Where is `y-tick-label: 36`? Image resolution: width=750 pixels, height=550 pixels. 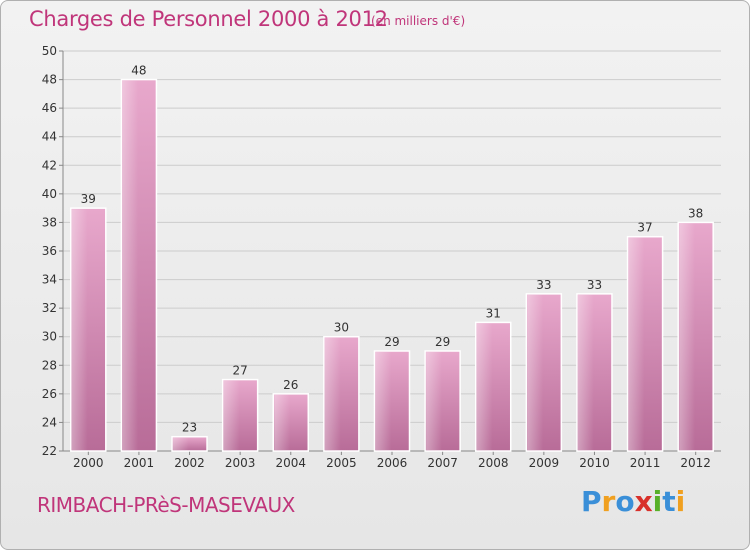 y-tick-label: 36 is located at coordinates (49, 251).